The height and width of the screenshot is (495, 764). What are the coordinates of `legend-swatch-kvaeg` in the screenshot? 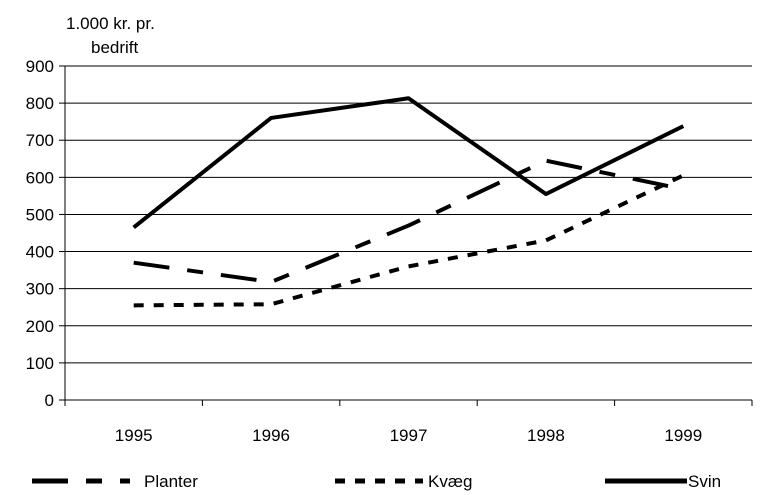 It's located at (379, 481).